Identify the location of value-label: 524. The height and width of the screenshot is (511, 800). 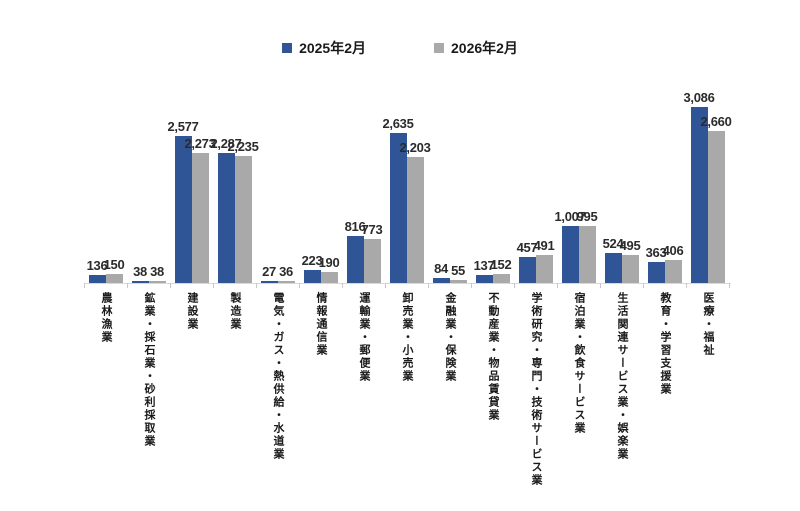
(613, 244).